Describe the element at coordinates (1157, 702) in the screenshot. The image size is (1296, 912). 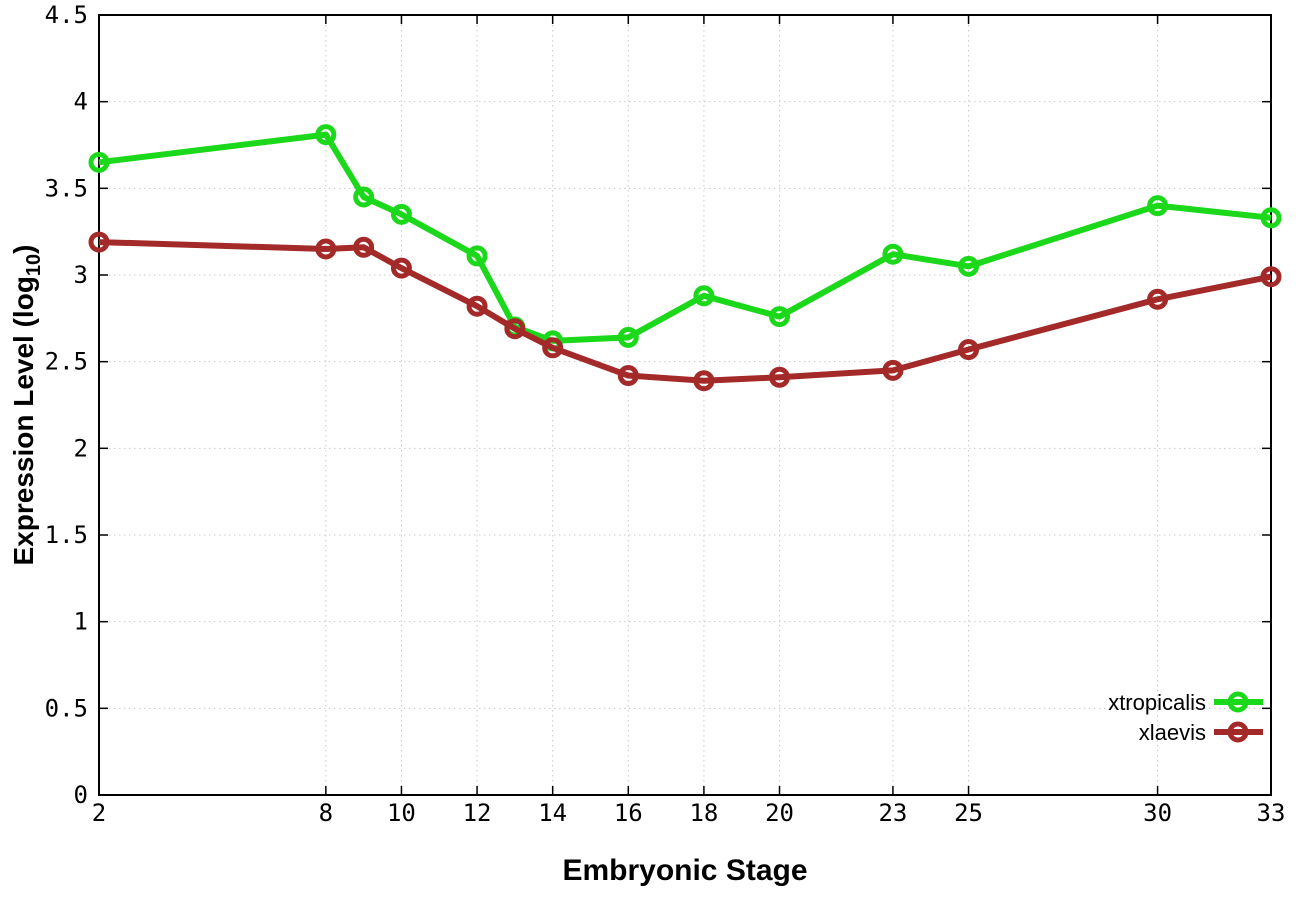
I see `legend-label-xtropicalis: xtropicalis` at that location.